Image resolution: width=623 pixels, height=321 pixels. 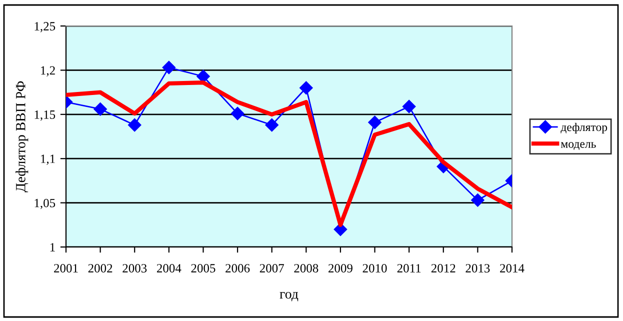 What do you see at coordinates (169, 268) in the screenshot?
I see `x-tick-label: 2004` at bounding box center [169, 268].